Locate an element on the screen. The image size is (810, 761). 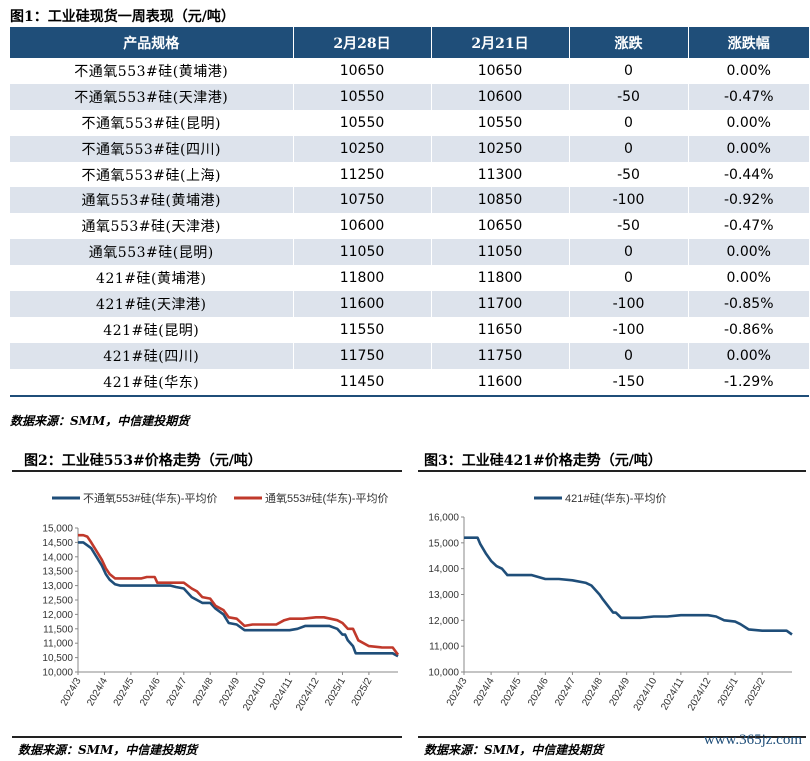
table-cell: -100 is located at coordinates (629, 200).